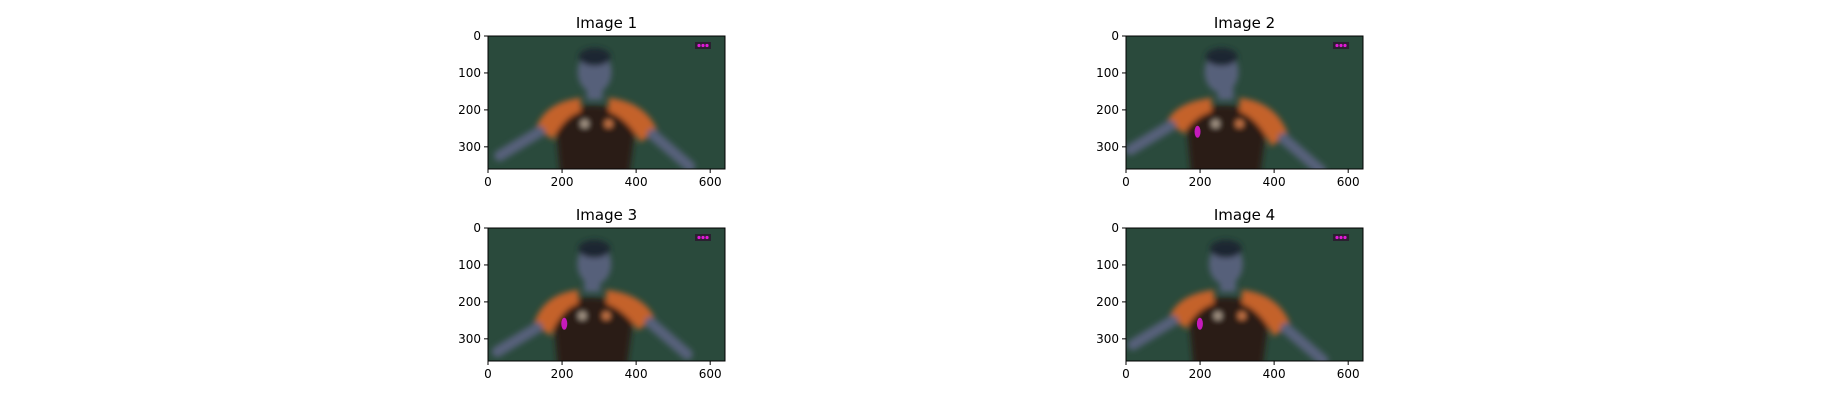 The height and width of the screenshot is (400, 1848). Describe the element at coordinates (1244, 23) in the screenshot. I see `panel-title: Image 2` at that location.